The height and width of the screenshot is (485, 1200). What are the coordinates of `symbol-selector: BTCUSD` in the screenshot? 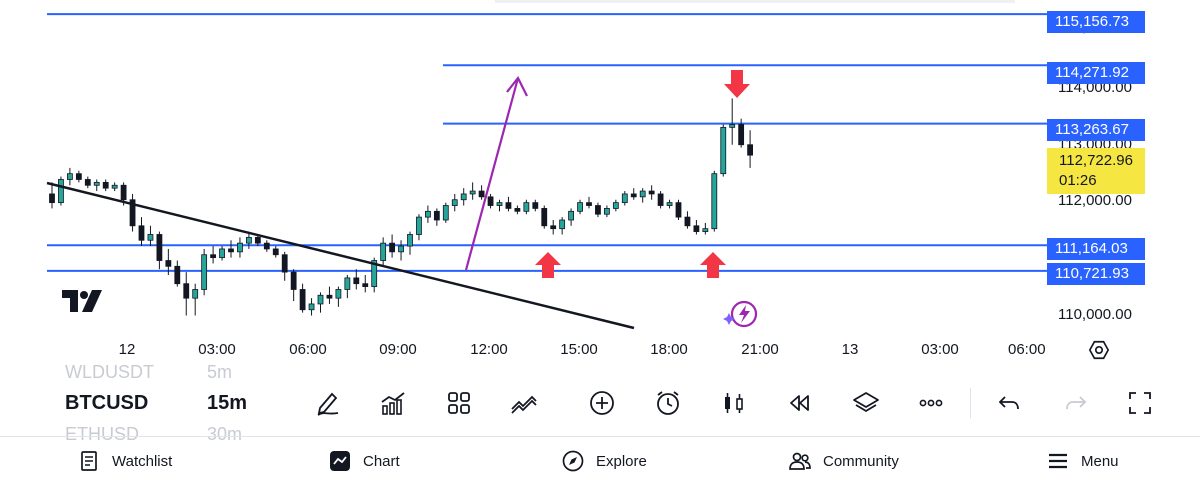 It's located at (107, 403).